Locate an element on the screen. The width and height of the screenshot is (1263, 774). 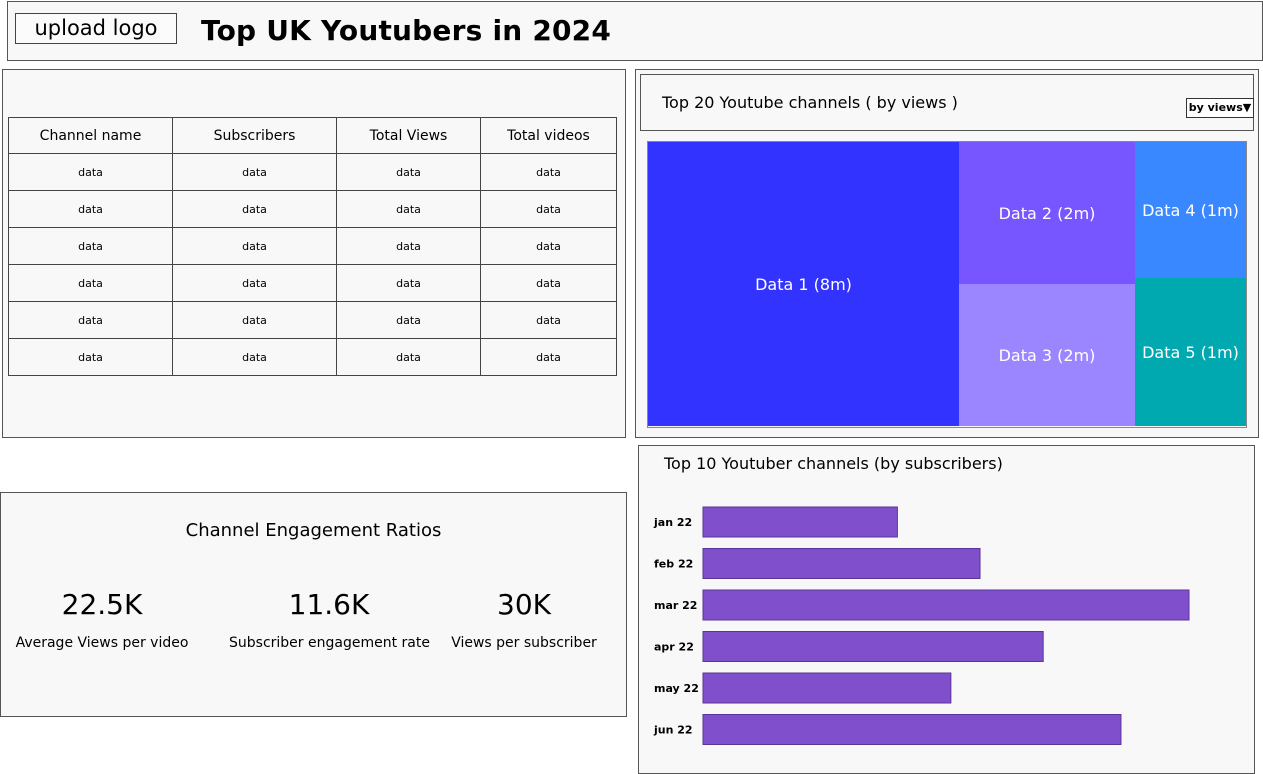
treemap-tile-label: Data 4 (1m) is located at coordinates (1190, 210).